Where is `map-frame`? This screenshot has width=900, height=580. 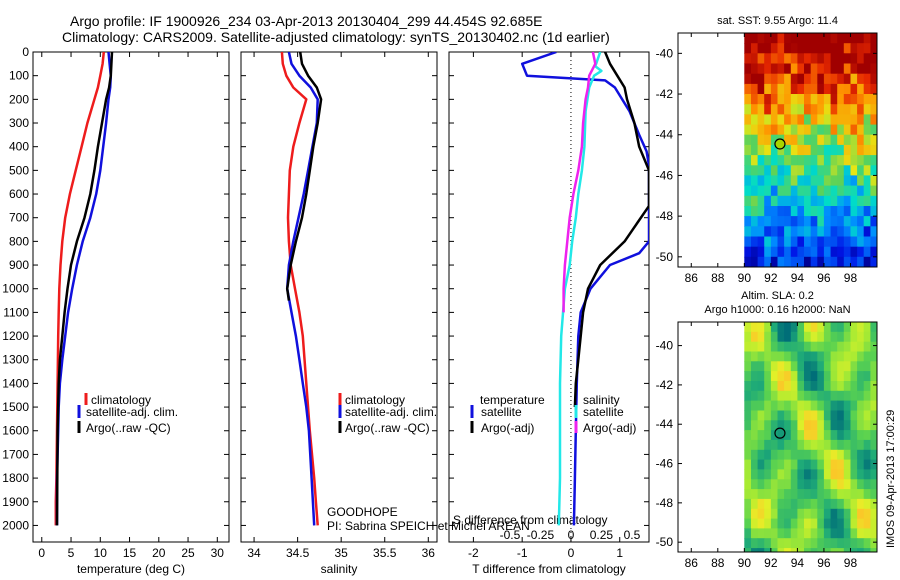 map-frame is located at coordinates (777, 437).